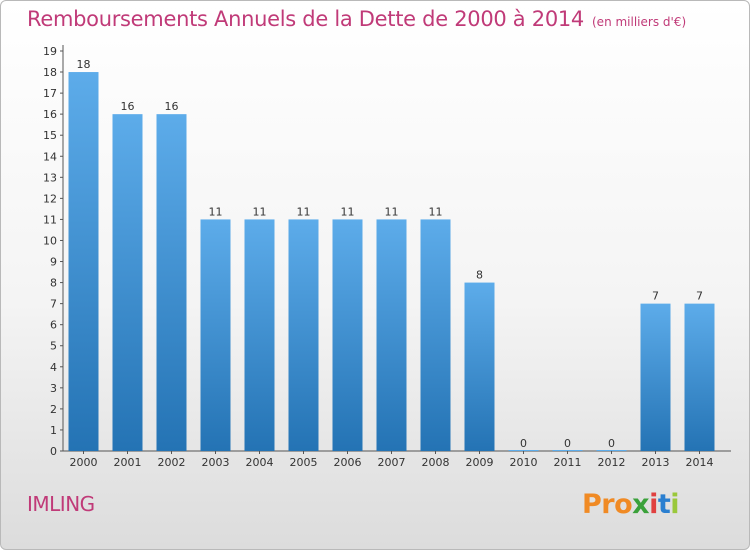 Image resolution: width=750 pixels, height=550 pixels. I want to click on chart-unit: (en milliers d'€), so click(639, 22).